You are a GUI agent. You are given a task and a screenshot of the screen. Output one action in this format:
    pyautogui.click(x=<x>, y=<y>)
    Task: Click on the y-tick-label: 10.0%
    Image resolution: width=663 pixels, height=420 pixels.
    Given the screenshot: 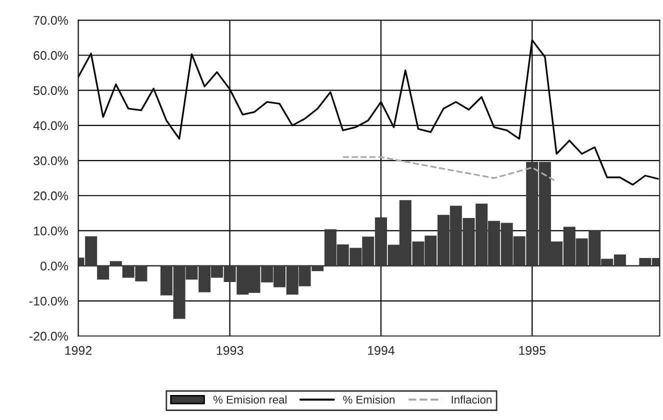 What is the action you would take?
    pyautogui.click(x=51, y=231)
    